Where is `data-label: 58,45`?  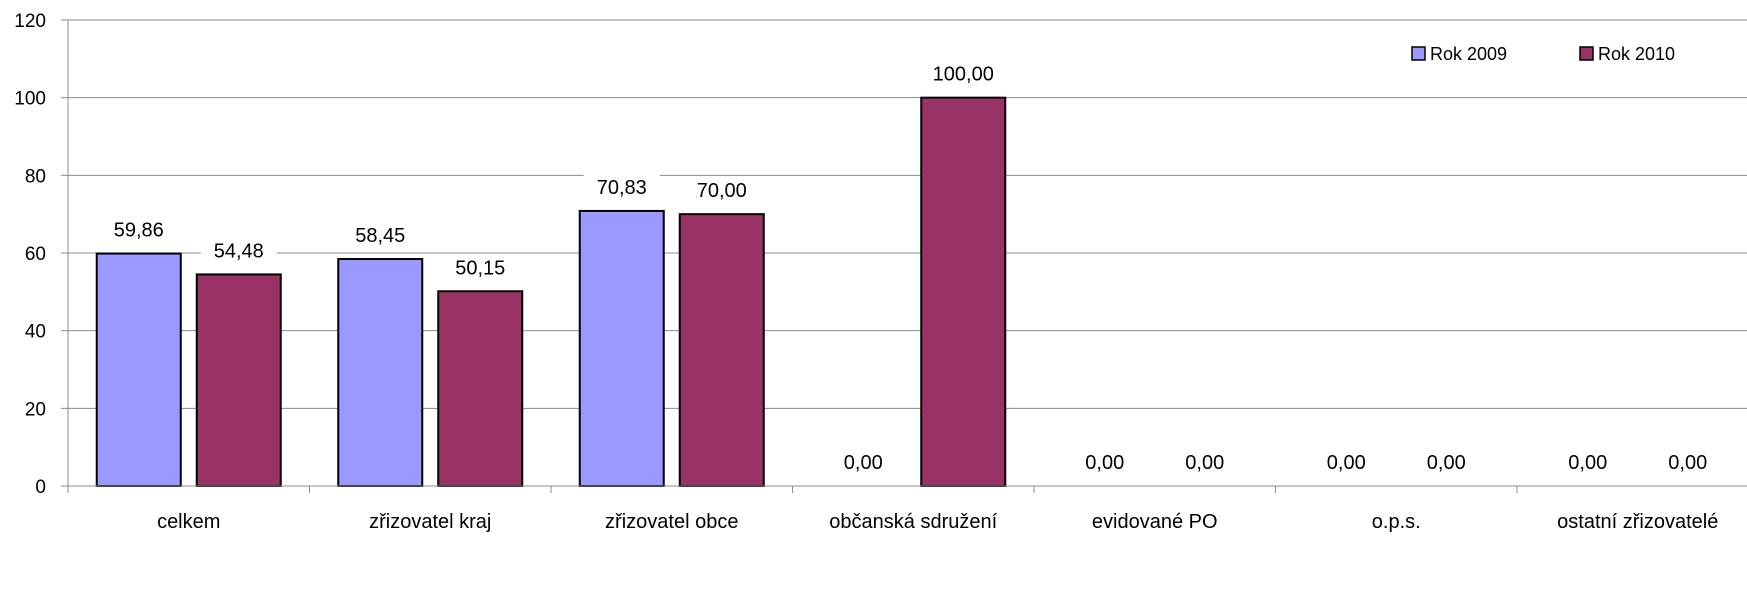 data-label: 58,45 is located at coordinates (380, 236).